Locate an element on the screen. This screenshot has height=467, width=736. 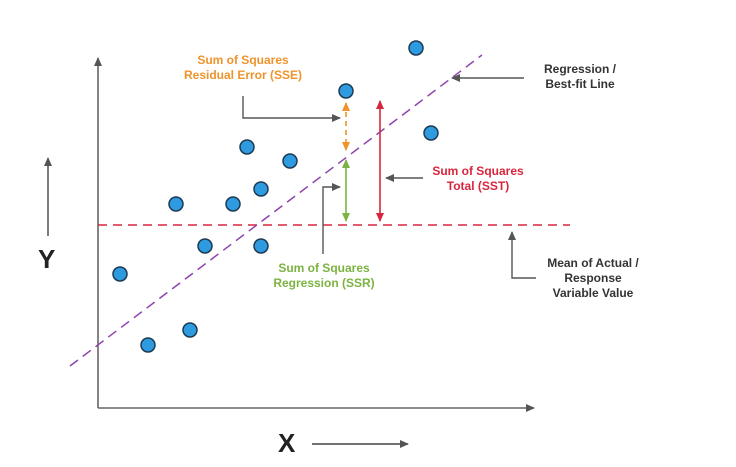
regression-label-line1: Regression / is located at coordinates (580, 69).